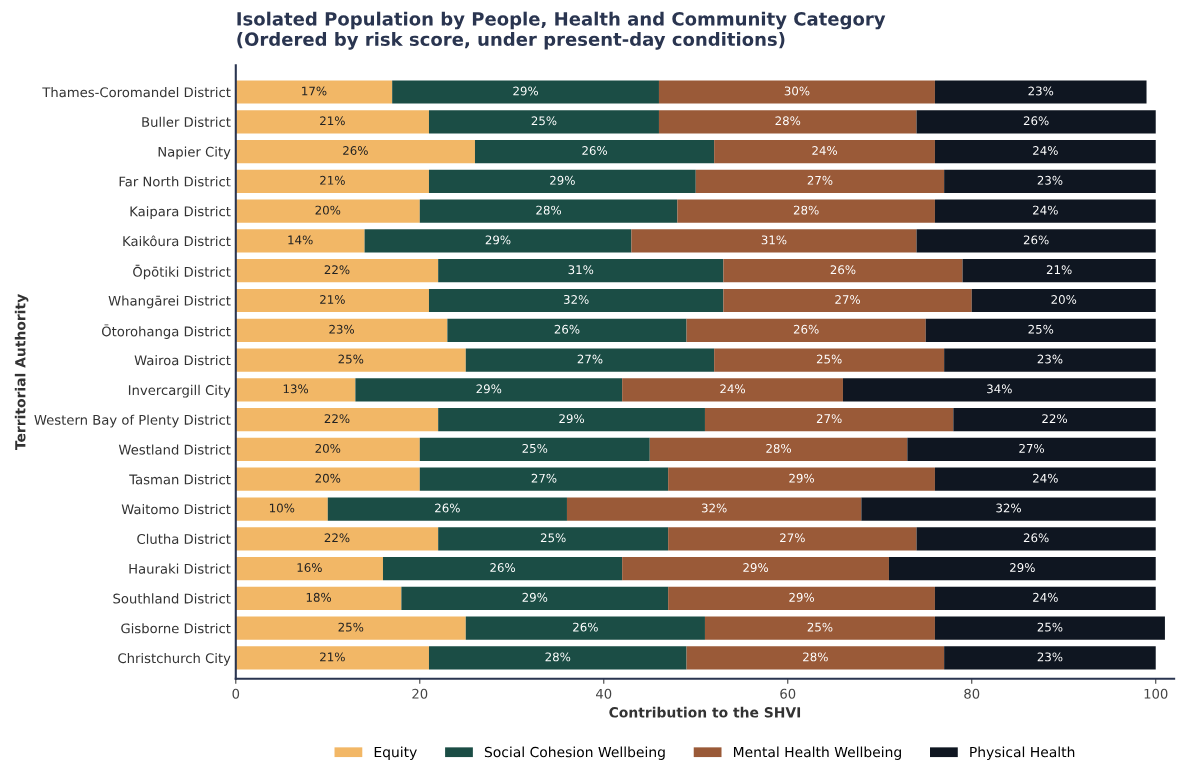 This screenshot has width=1203, height=767. I want to click on y-tick-label: Clutha District, so click(184, 538).